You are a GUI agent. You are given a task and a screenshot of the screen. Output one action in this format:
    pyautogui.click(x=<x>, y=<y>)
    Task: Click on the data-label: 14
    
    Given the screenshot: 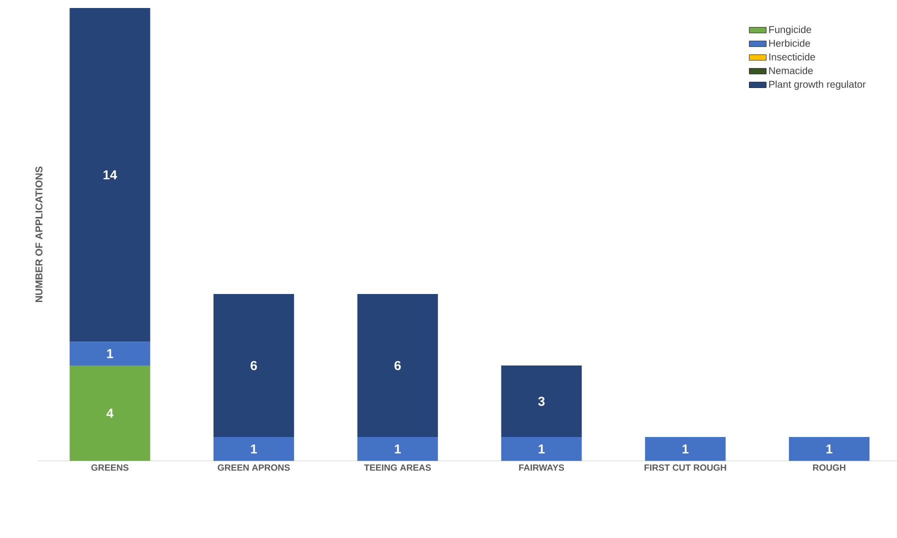 What is the action you would take?
    pyautogui.click(x=111, y=175)
    